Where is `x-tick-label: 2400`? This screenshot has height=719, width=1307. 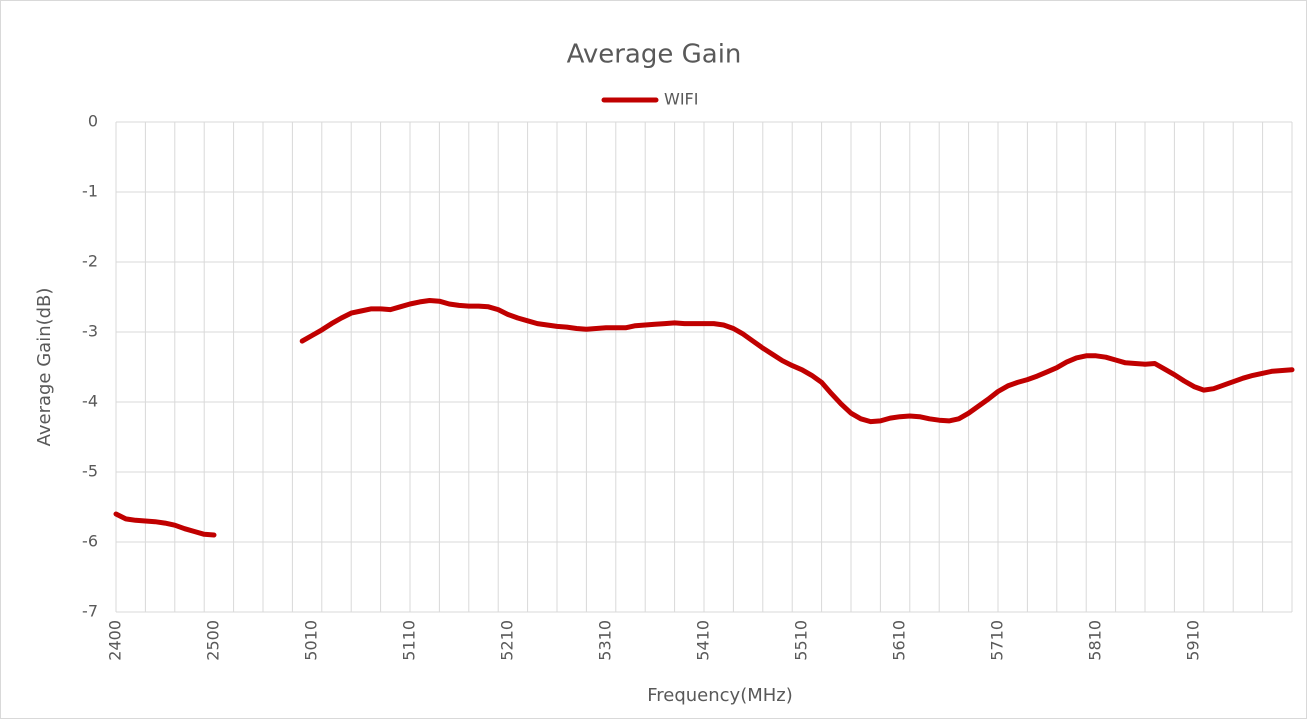 x-tick-label: 2400 is located at coordinates (115, 640).